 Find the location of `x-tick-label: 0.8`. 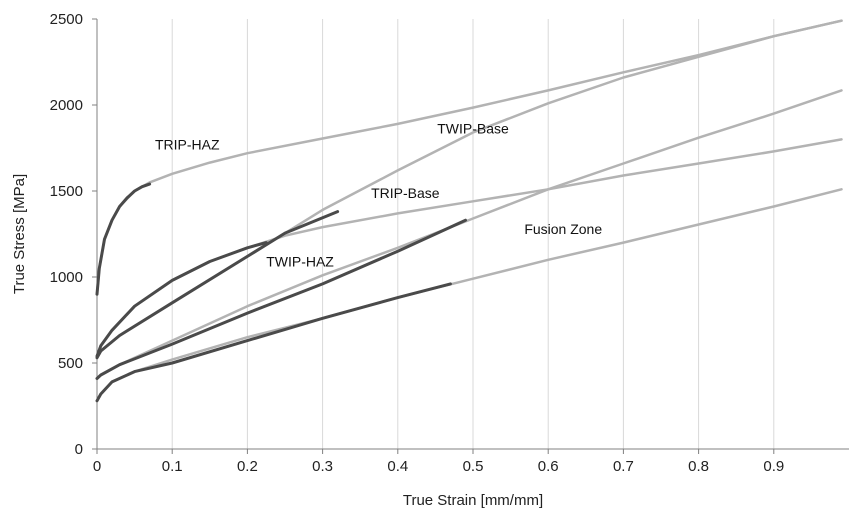

x-tick-label: 0.8 is located at coordinates (698, 466).